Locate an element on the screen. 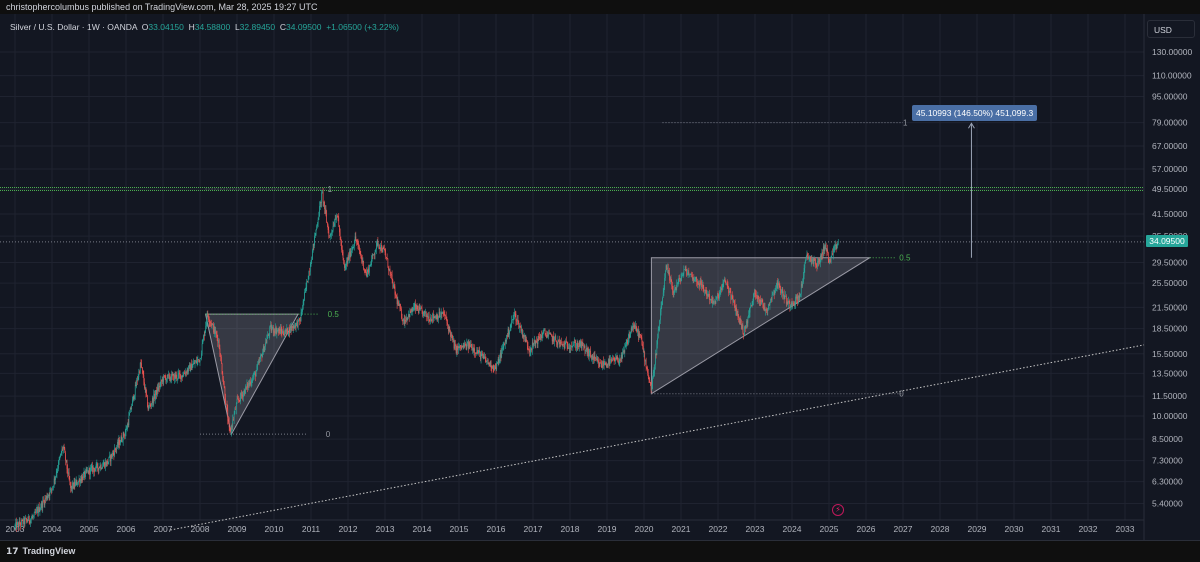  measure-label: 45.10993 (146.50%) 451,099.3 is located at coordinates (975, 113).